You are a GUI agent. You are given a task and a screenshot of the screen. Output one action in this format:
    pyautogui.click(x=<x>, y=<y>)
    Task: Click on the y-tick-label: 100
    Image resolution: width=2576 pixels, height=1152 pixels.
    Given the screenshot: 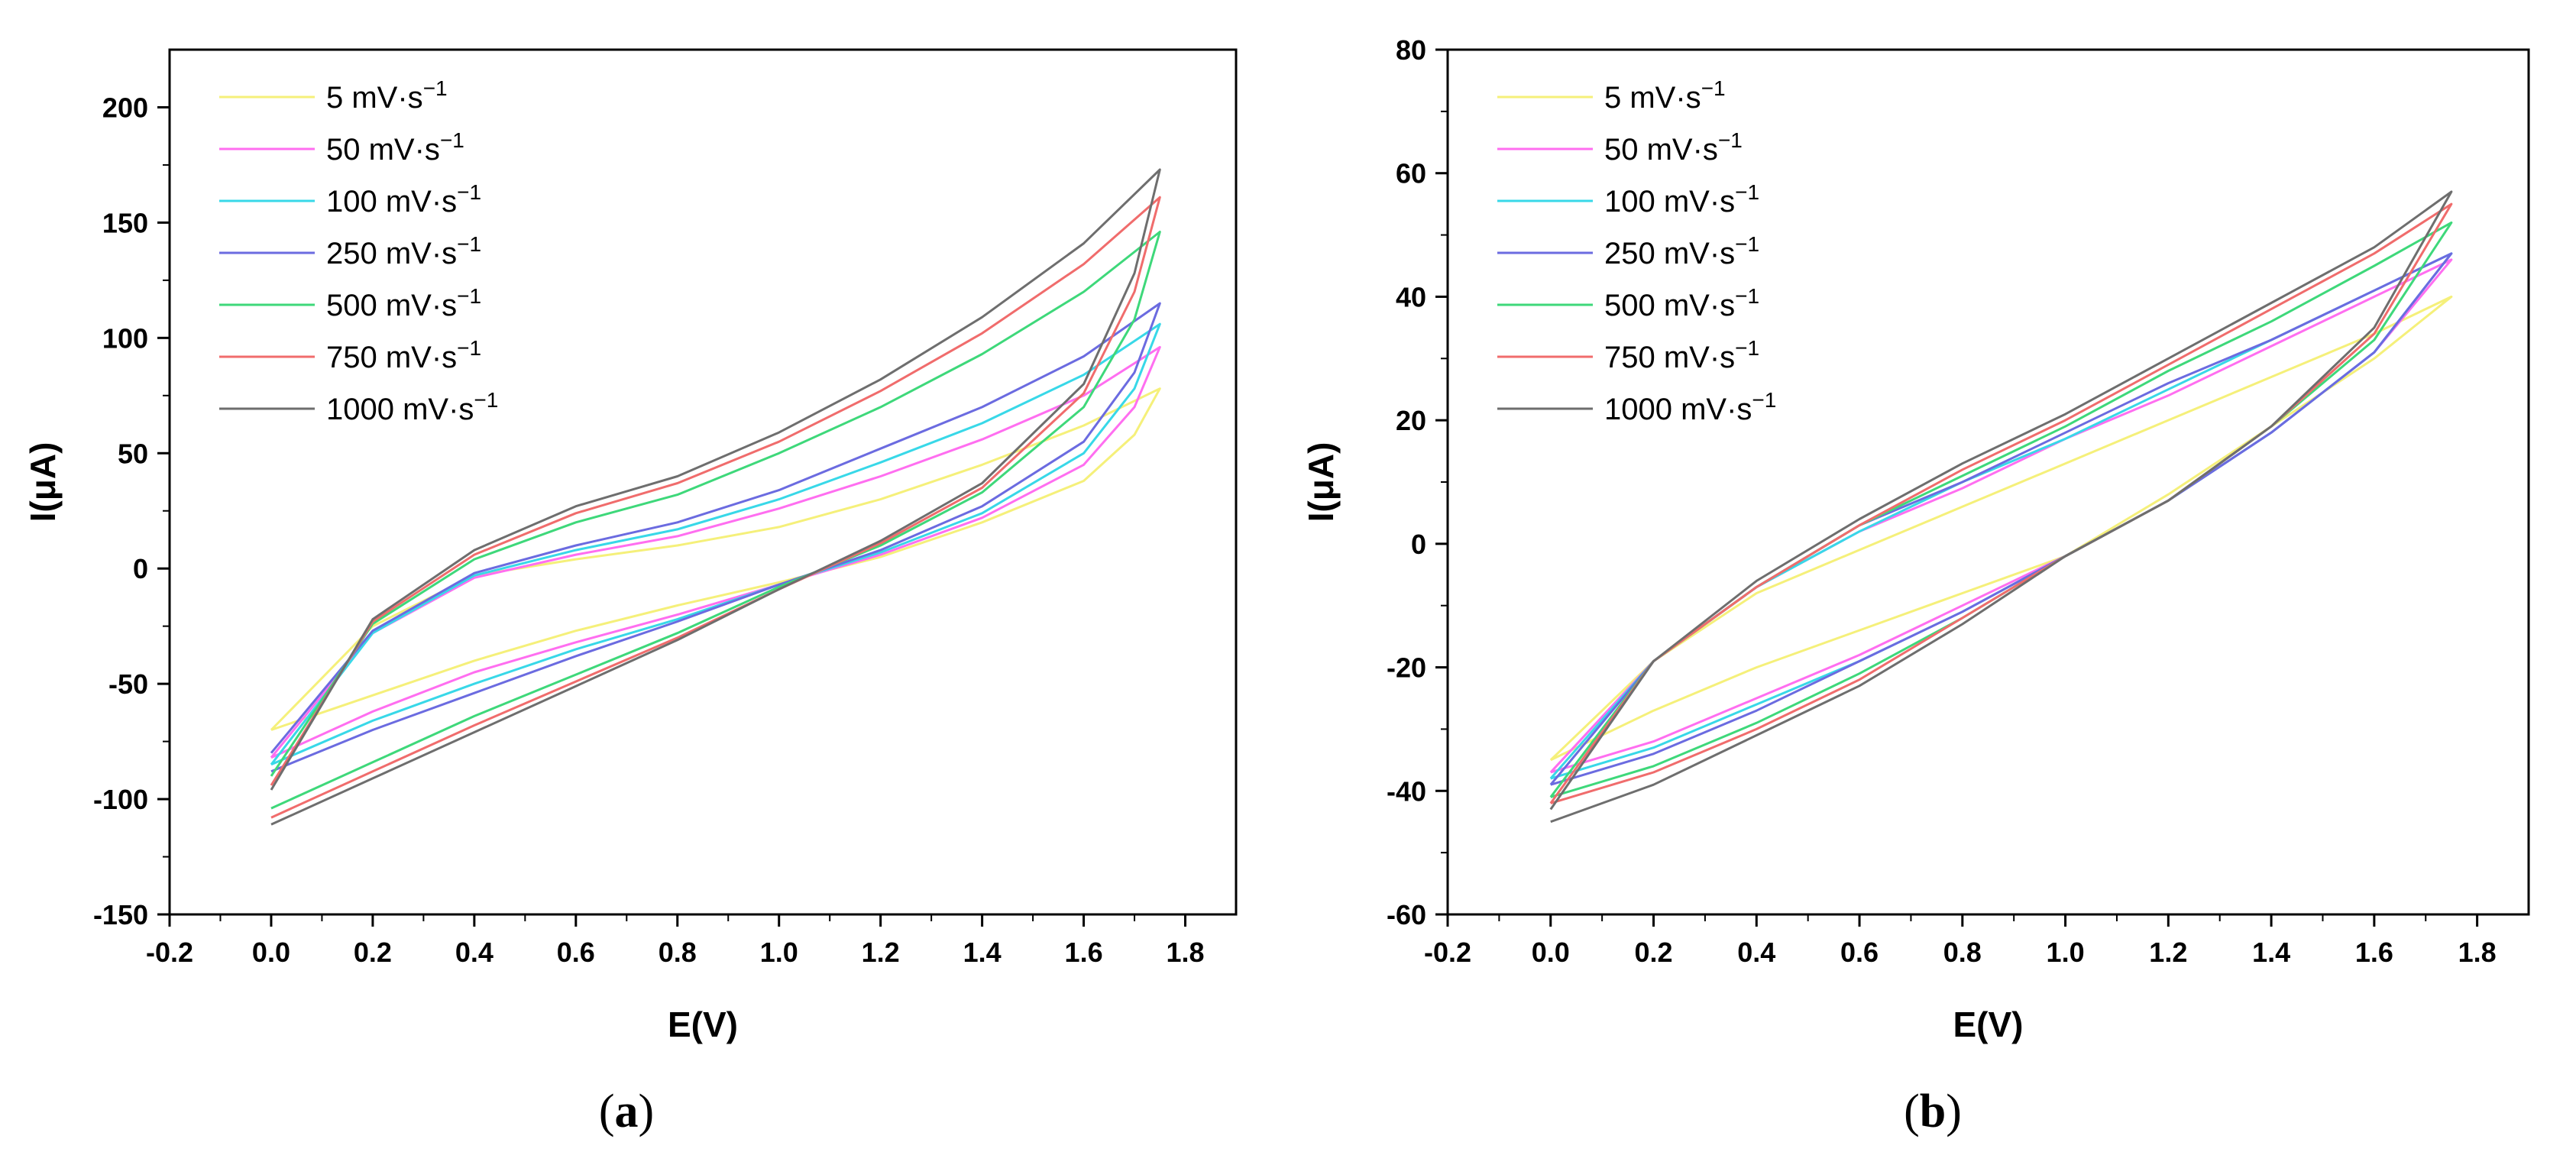 What is the action you would take?
    pyautogui.click(x=125, y=338)
    